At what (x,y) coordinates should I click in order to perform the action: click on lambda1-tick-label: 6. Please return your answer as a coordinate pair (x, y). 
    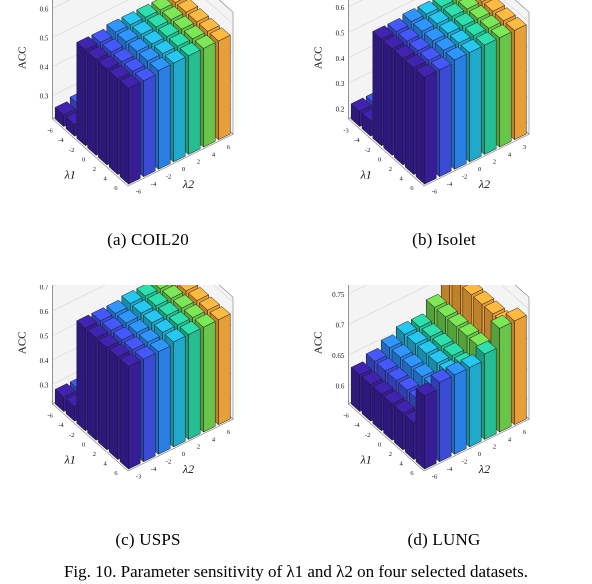
    Looking at the image, I should click on (412, 473).